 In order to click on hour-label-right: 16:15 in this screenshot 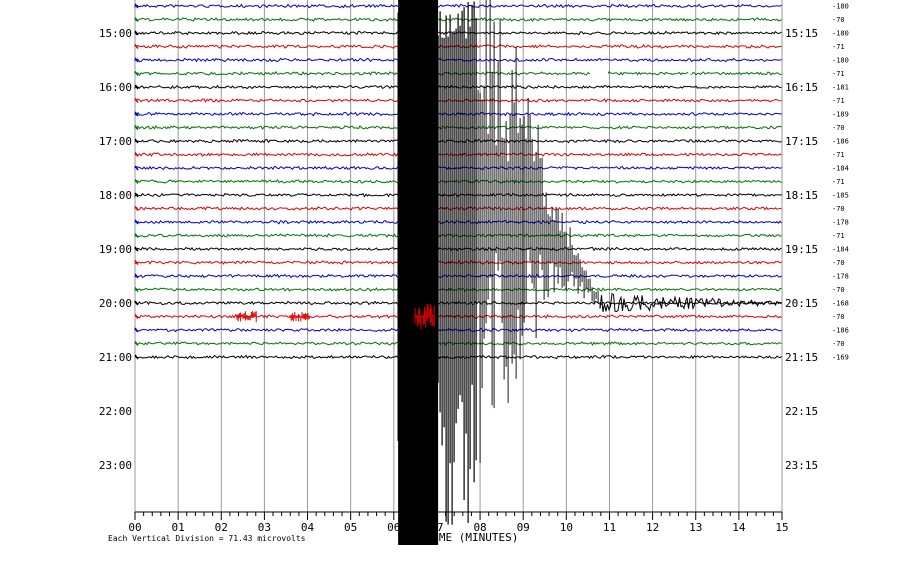, I will do `click(801, 87)`.